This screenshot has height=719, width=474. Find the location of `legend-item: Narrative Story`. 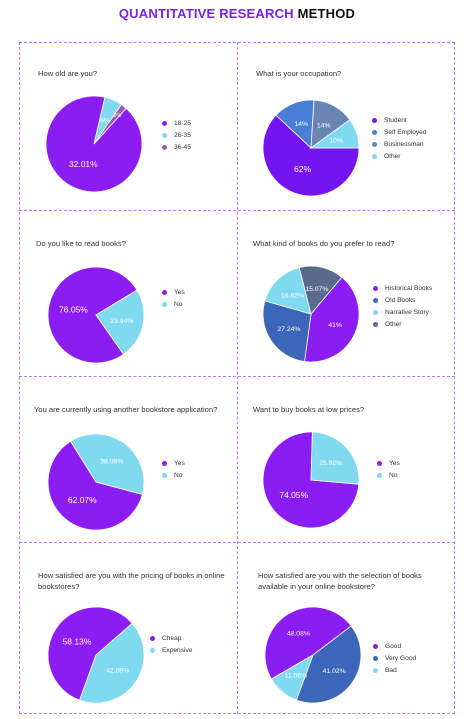

legend-item: Narrative Story is located at coordinates (402, 312).